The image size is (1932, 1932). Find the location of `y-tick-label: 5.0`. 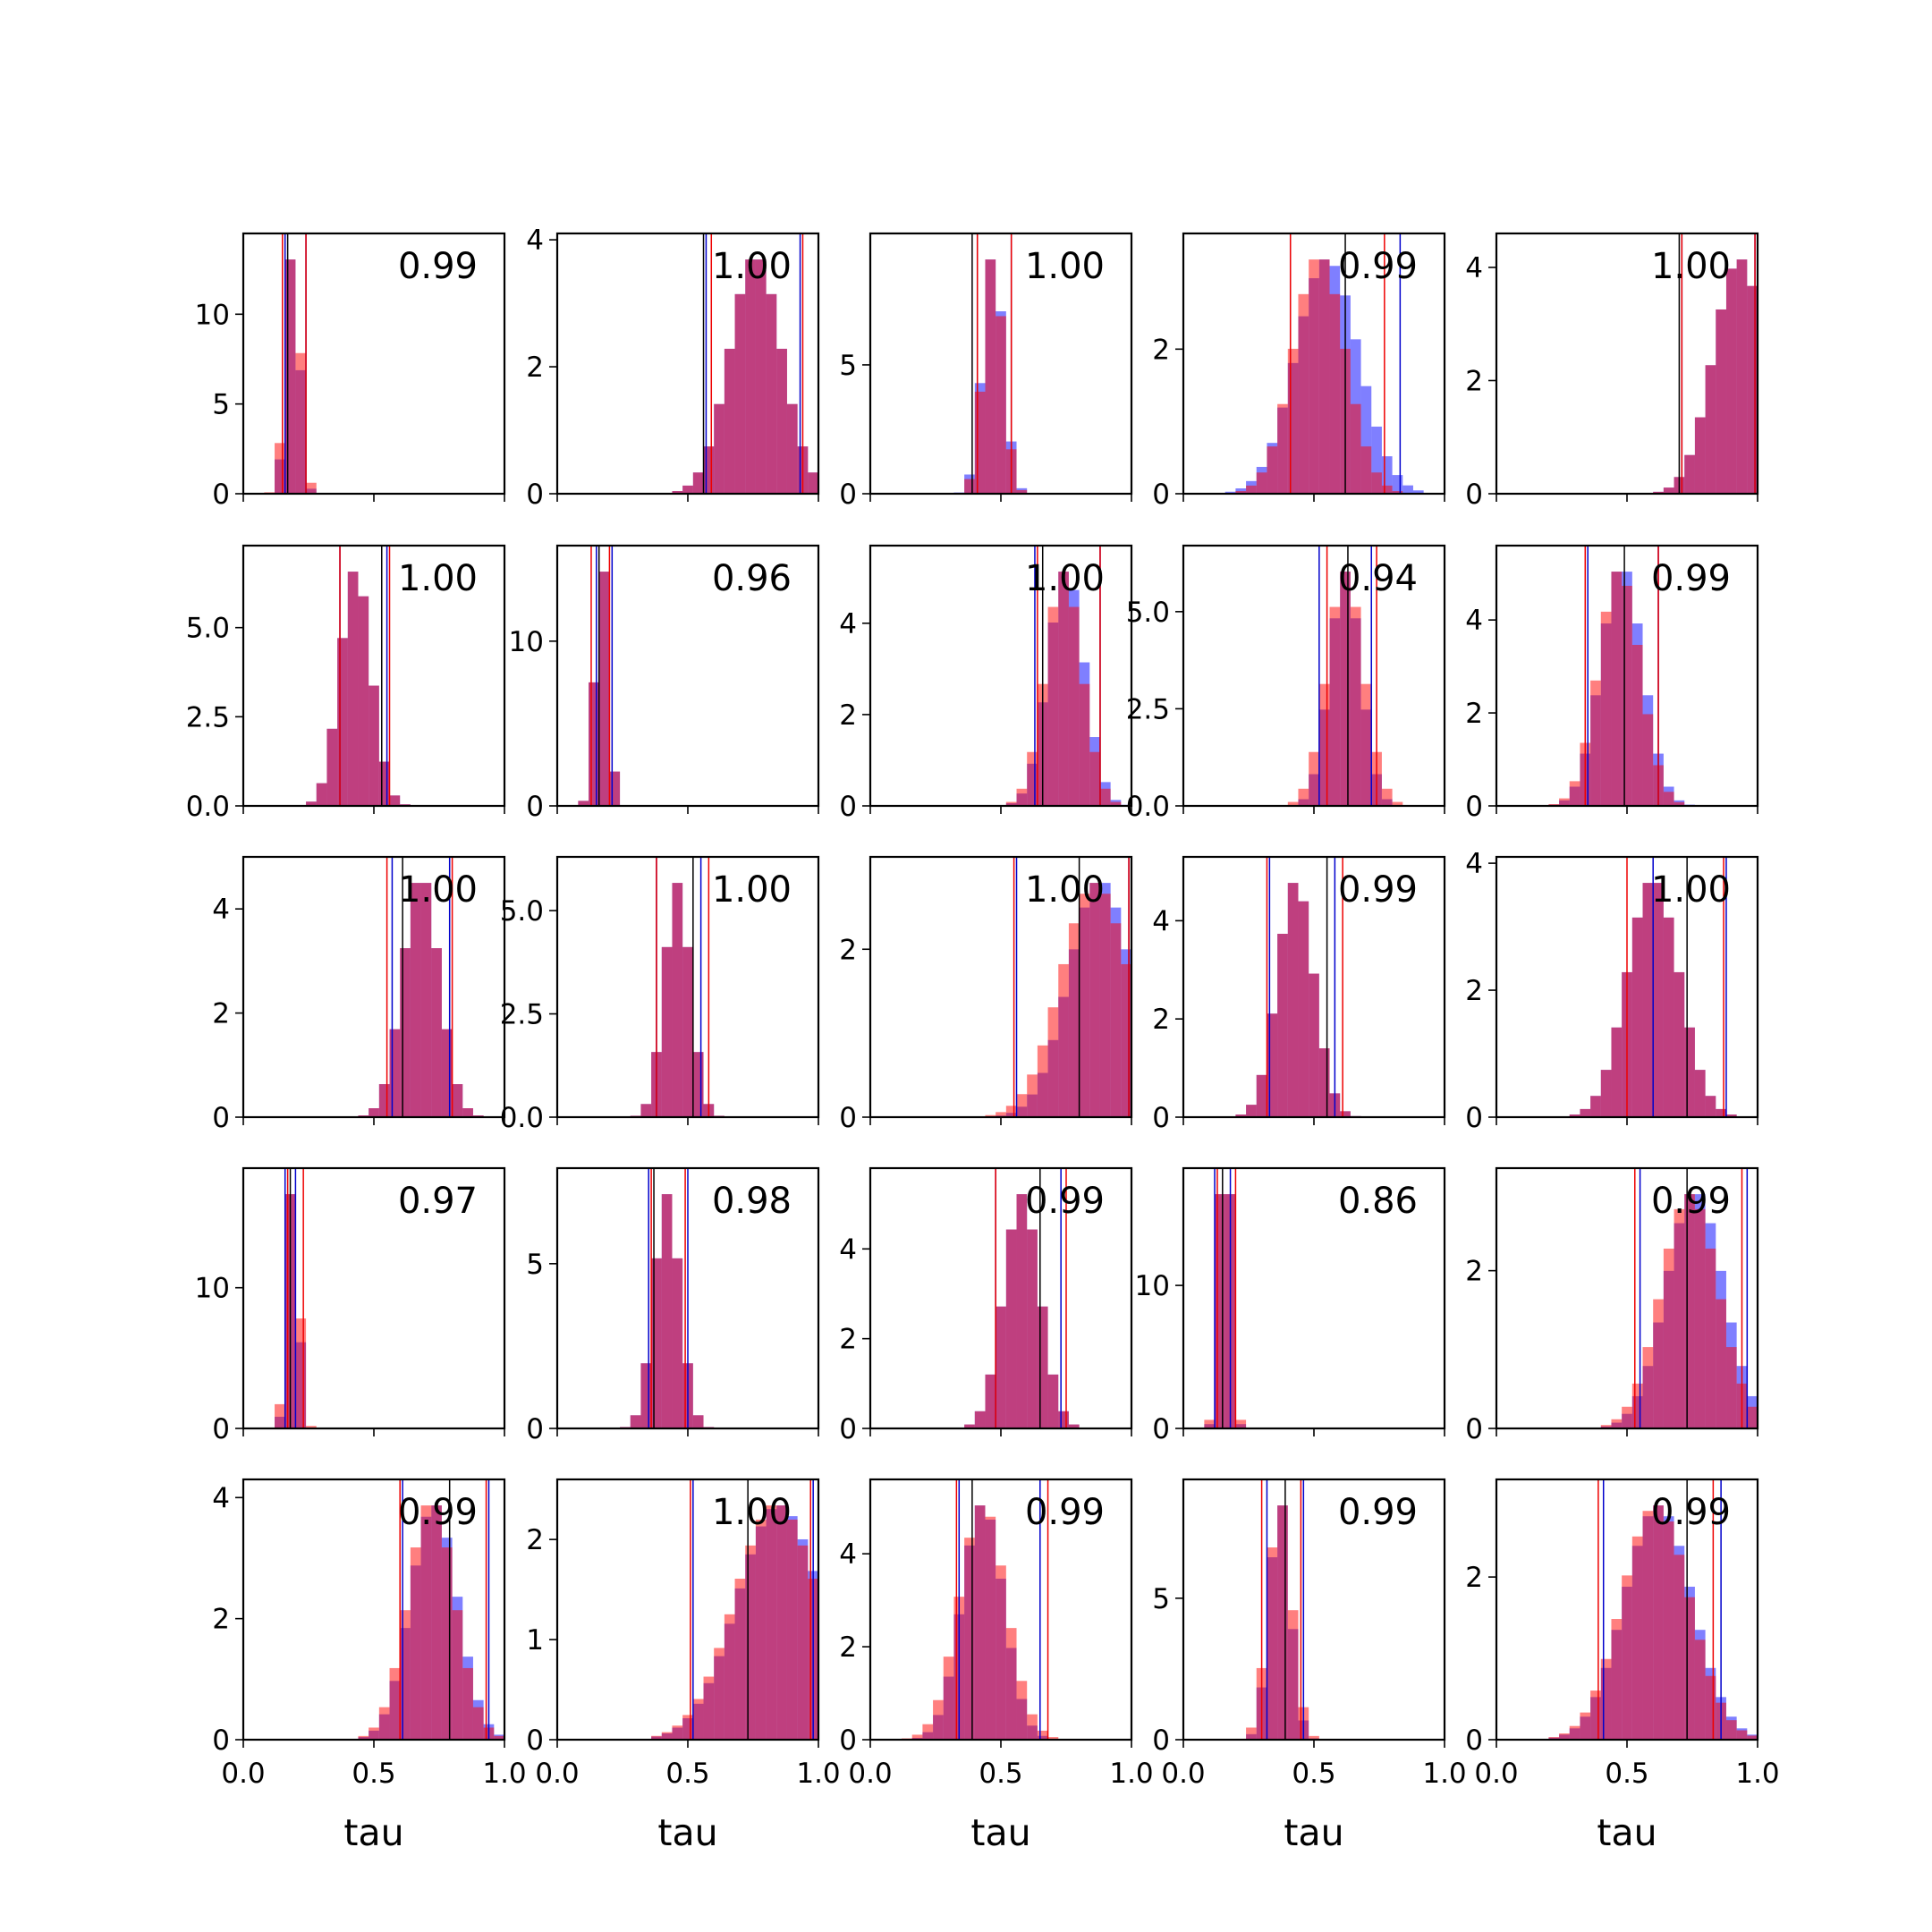

y-tick-label: 5.0 is located at coordinates (522, 911).